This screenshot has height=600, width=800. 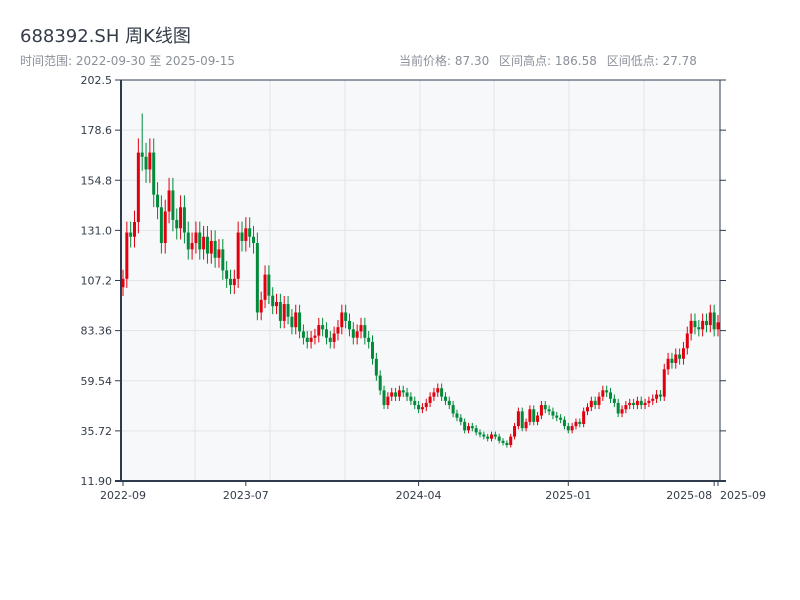 What do you see at coordinates (97, 431) in the screenshot?
I see `y-tick-label: 35.72` at bounding box center [97, 431].